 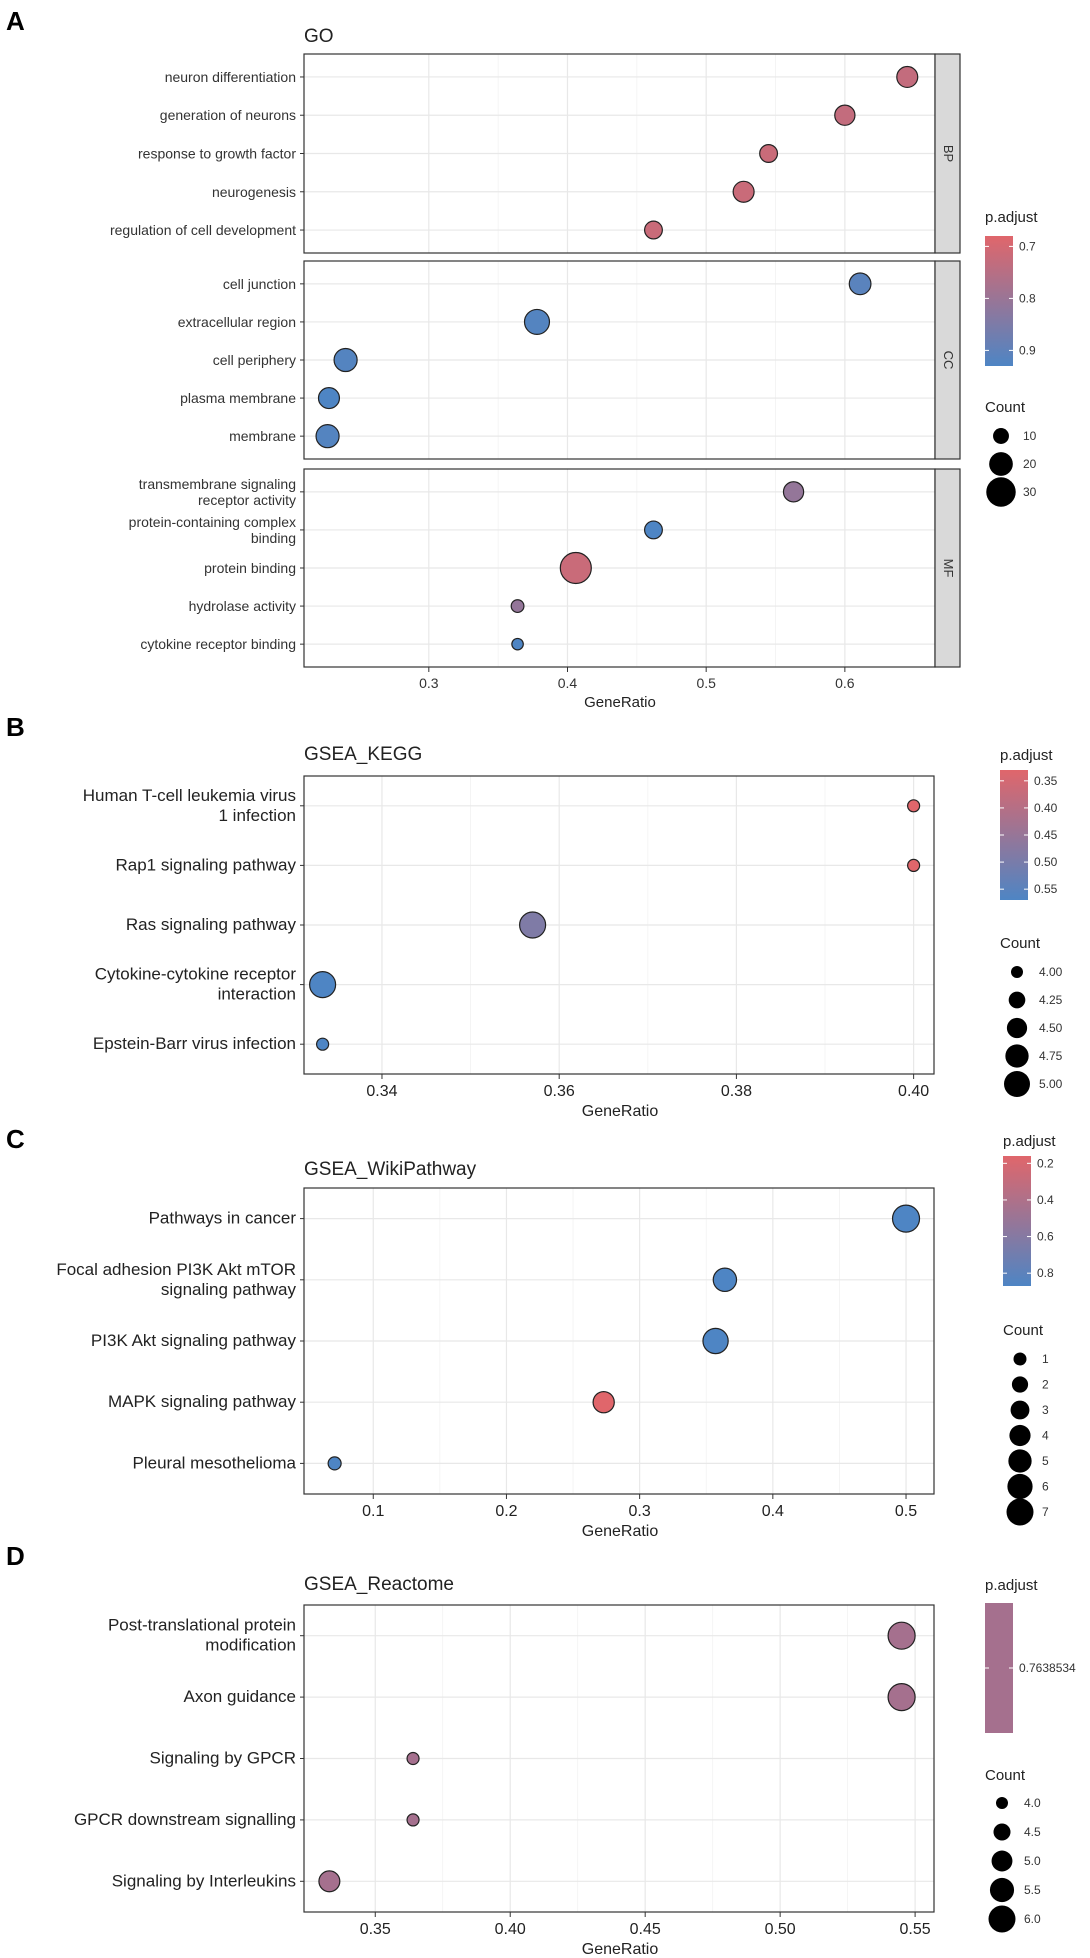 What do you see at coordinates (217, 492) in the screenshot?
I see `y-tick-label: transmembrane signaling receptor activity` at bounding box center [217, 492].